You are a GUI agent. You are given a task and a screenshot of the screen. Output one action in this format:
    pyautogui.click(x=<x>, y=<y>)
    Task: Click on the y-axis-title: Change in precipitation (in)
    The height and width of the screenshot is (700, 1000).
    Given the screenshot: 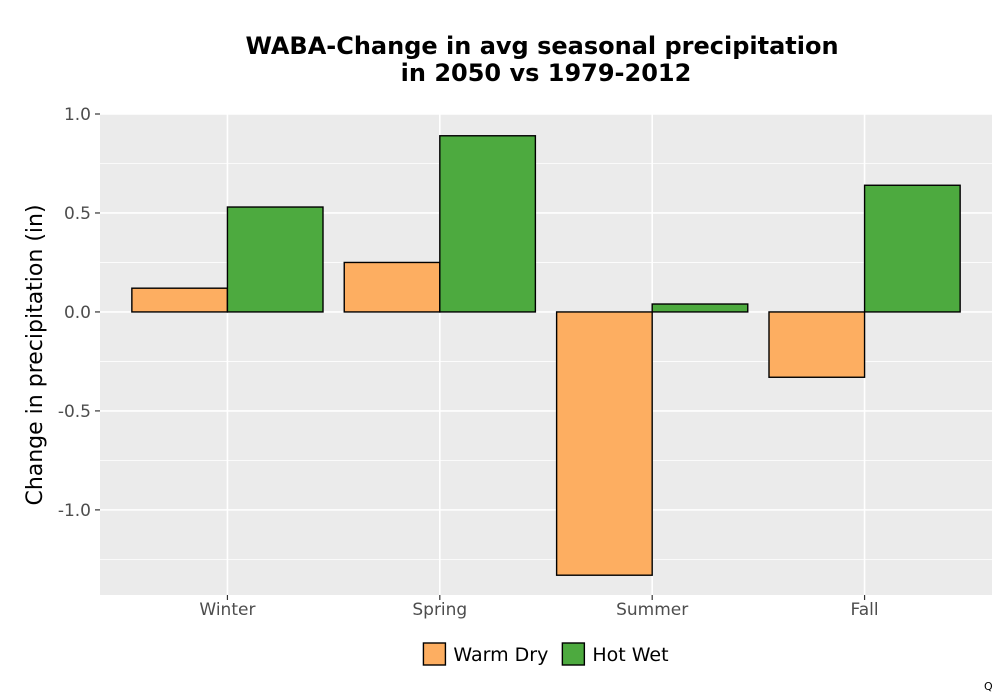 What is the action you would take?
    pyautogui.click(x=35, y=354)
    